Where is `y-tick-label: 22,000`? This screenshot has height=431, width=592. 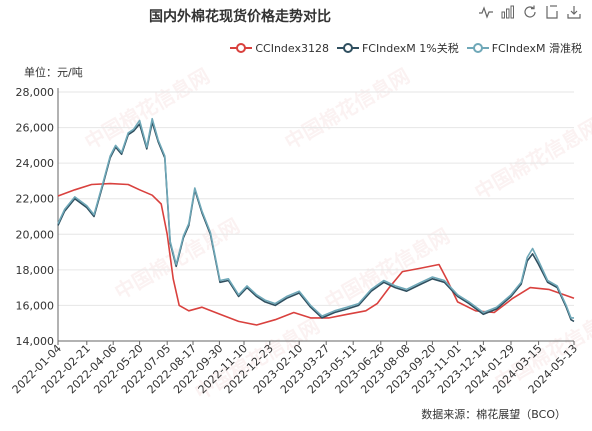 y-tick-label: 22,000 is located at coordinates (35, 199).